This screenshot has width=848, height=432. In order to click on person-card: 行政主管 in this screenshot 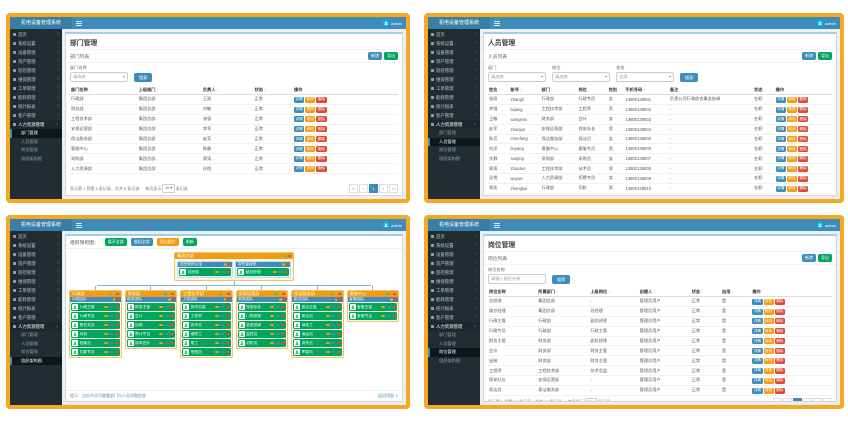, I will do `click(95, 307)`.